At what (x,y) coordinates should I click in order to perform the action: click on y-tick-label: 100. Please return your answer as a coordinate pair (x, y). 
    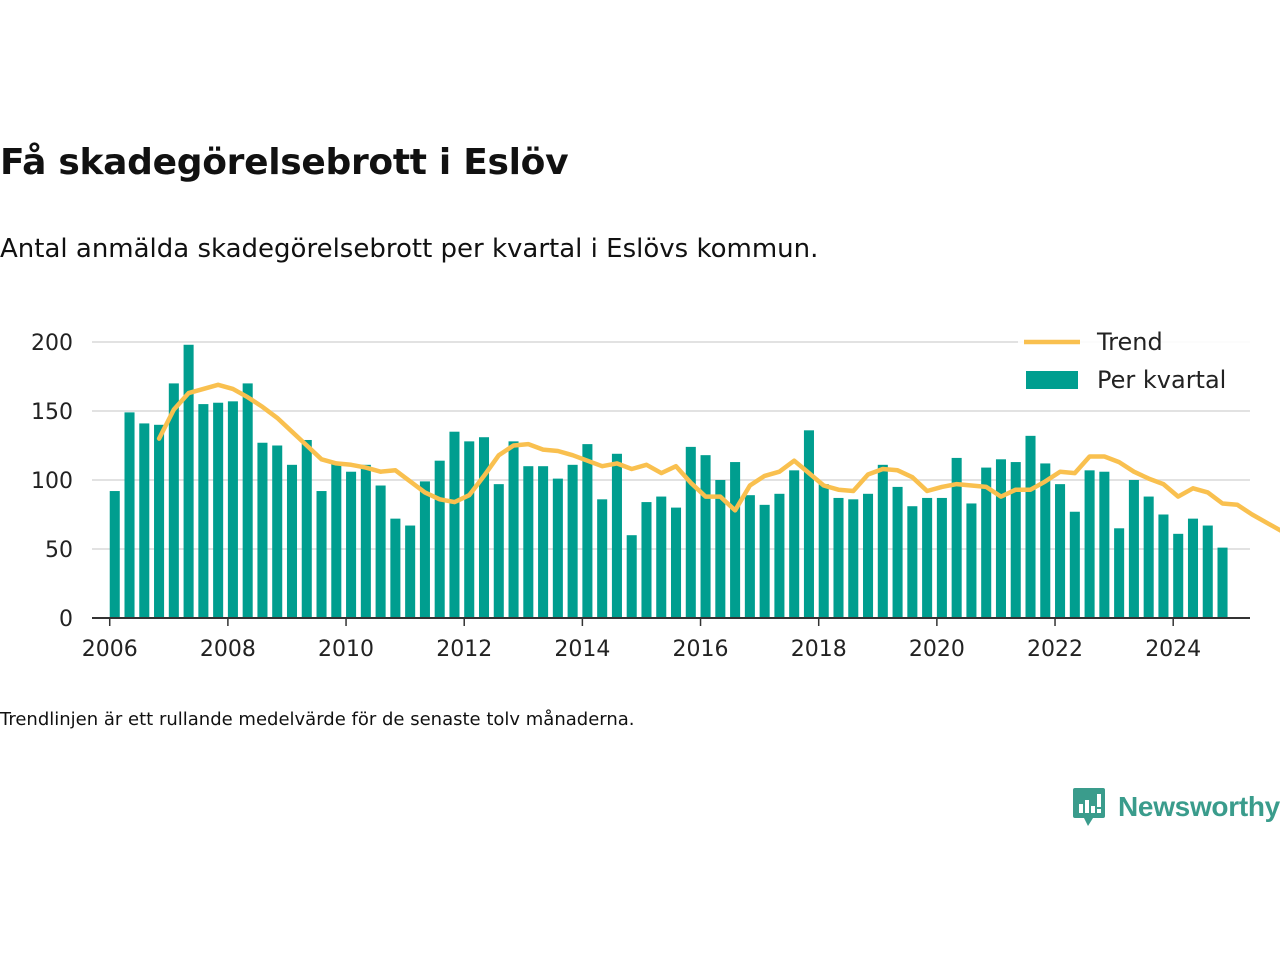
    Looking at the image, I should click on (52, 481).